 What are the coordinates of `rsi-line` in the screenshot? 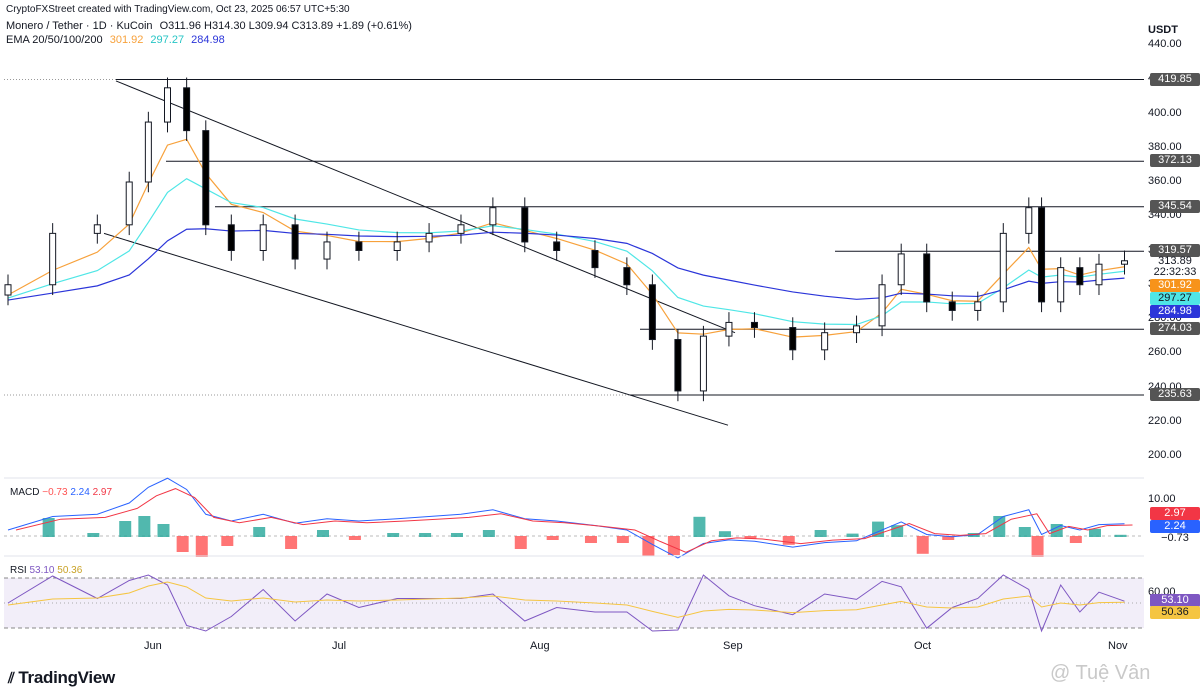 It's located at (566, 603).